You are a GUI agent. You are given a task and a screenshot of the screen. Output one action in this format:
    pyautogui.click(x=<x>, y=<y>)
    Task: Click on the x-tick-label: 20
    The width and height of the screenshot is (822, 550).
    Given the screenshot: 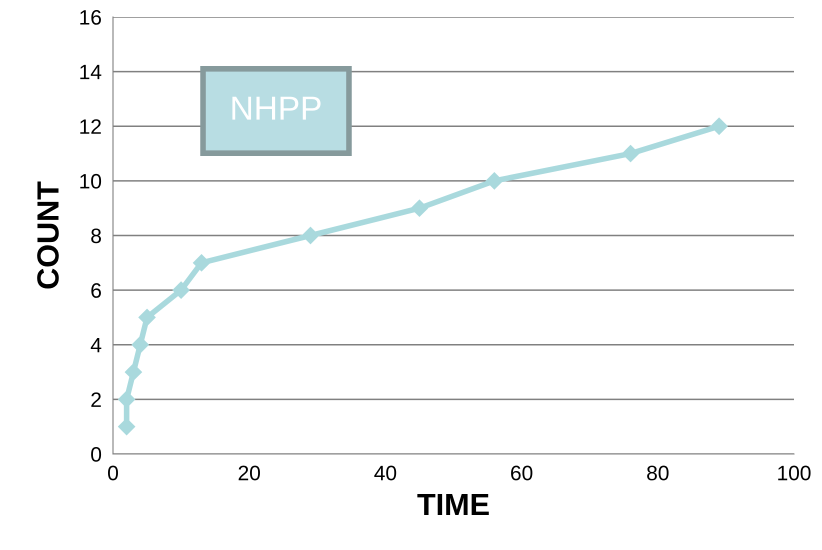 What is the action you would take?
    pyautogui.click(x=249, y=473)
    